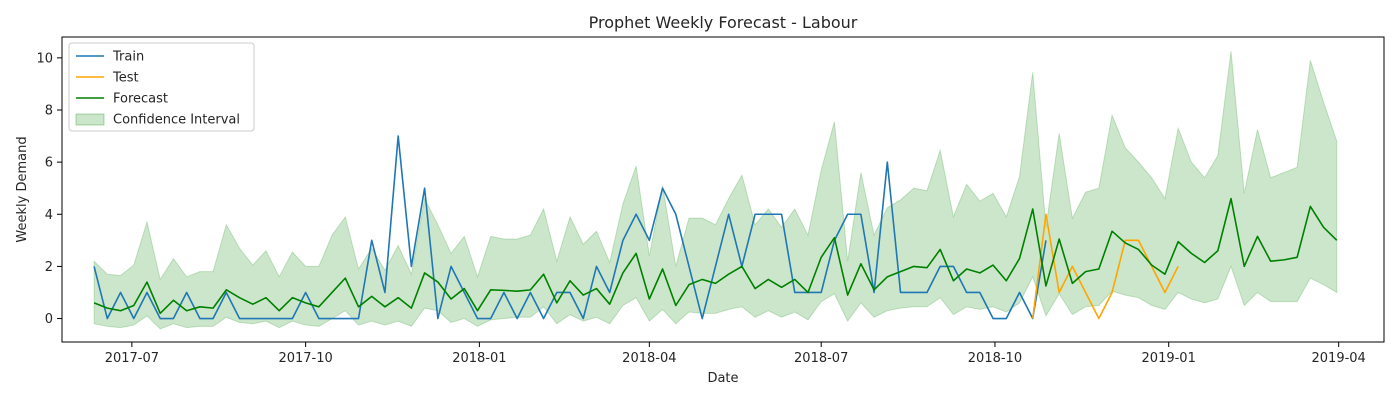 This screenshot has height=400, width=1400. I want to click on legend: Train Test Forecast Confidence Interval, so click(161, 87).